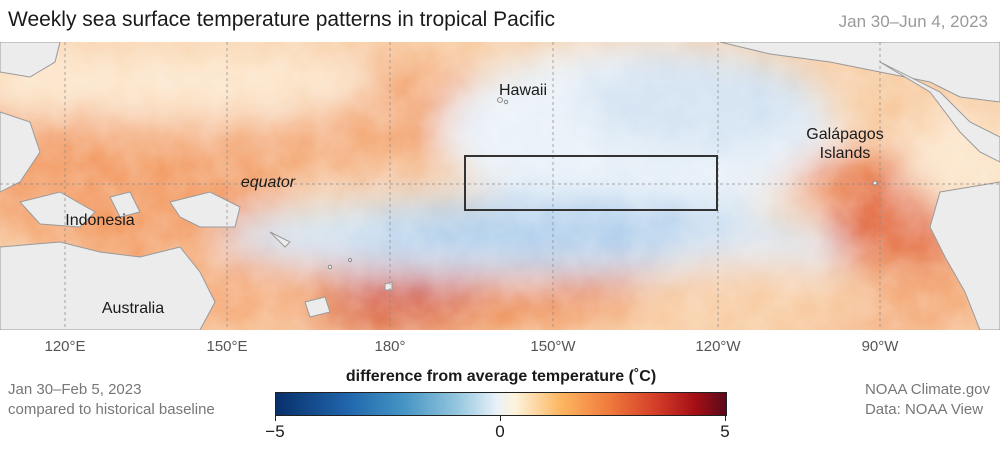 The height and width of the screenshot is (453, 1000). What do you see at coordinates (501, 404) in the screenshot?
I see `color-scale-bar` at bounding box center [501, 404].